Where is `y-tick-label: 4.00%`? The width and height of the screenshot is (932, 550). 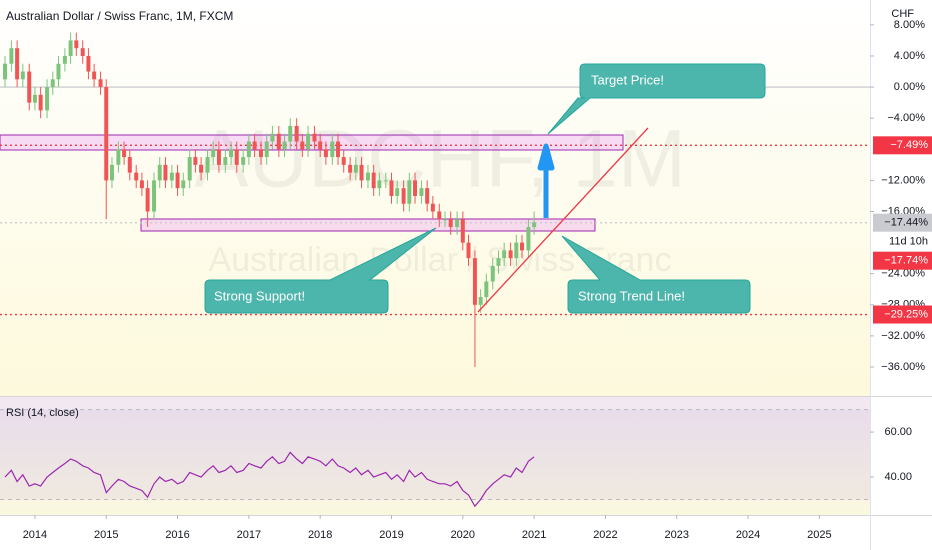 y-tick-label: 4.00% is located at coordinates (909, 56).